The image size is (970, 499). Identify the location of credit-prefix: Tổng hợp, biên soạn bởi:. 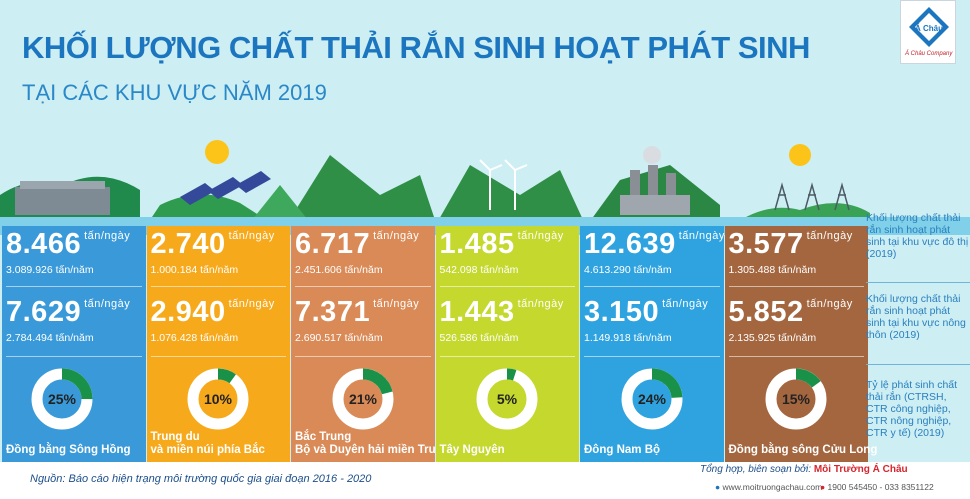
(756, 469).